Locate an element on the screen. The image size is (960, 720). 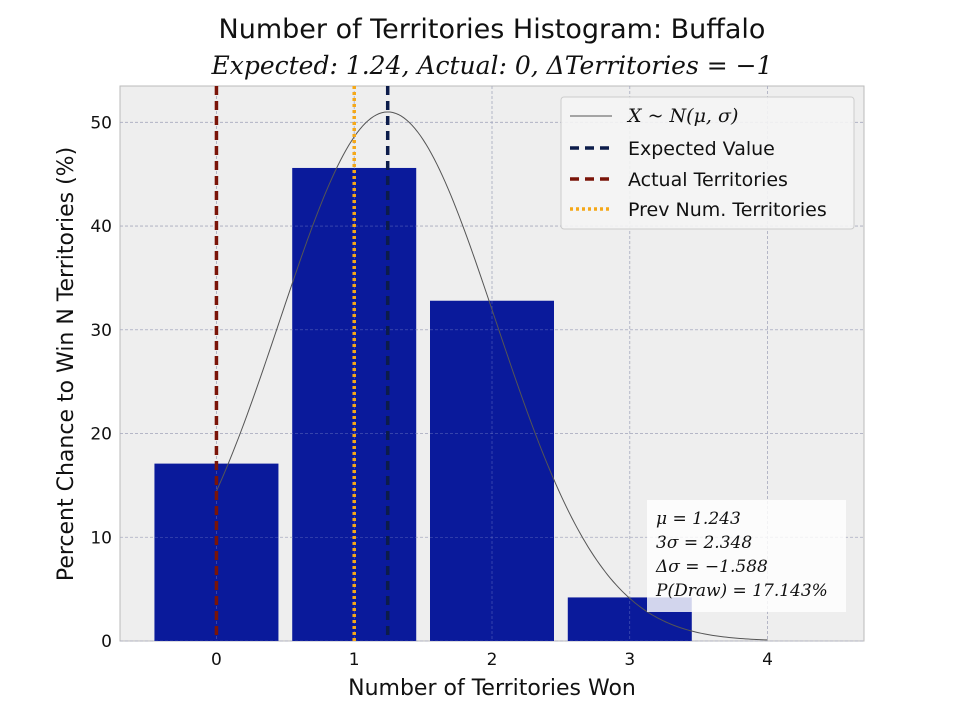
y-tick-label: 40 is located at coordinates (101, 227).